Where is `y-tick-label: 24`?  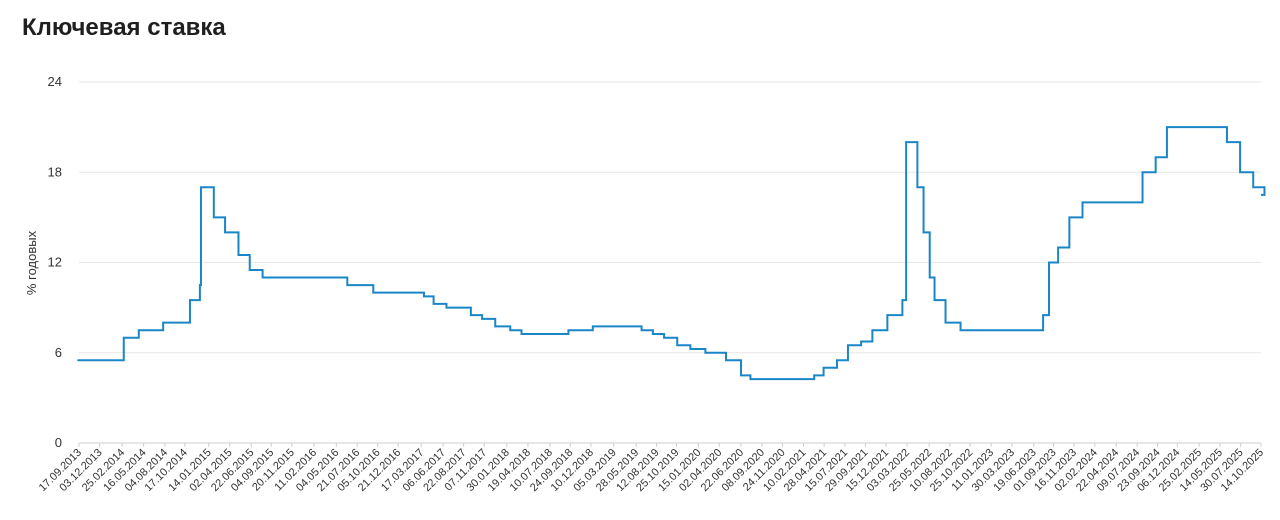
y-tick-label: 24 is located at coordinates (55, 81).